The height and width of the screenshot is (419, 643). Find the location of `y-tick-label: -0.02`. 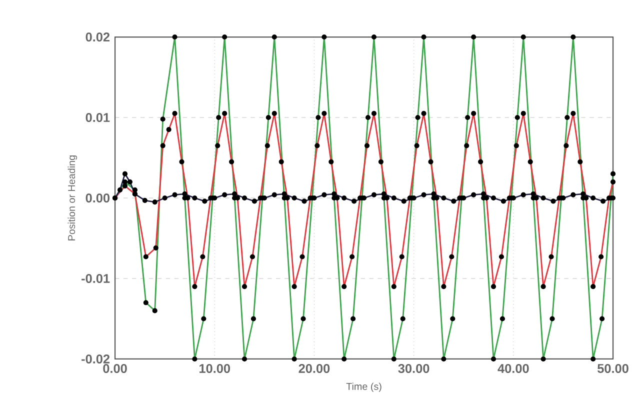

y-tick-label: -0.02 is located at coordinates (96, 359).